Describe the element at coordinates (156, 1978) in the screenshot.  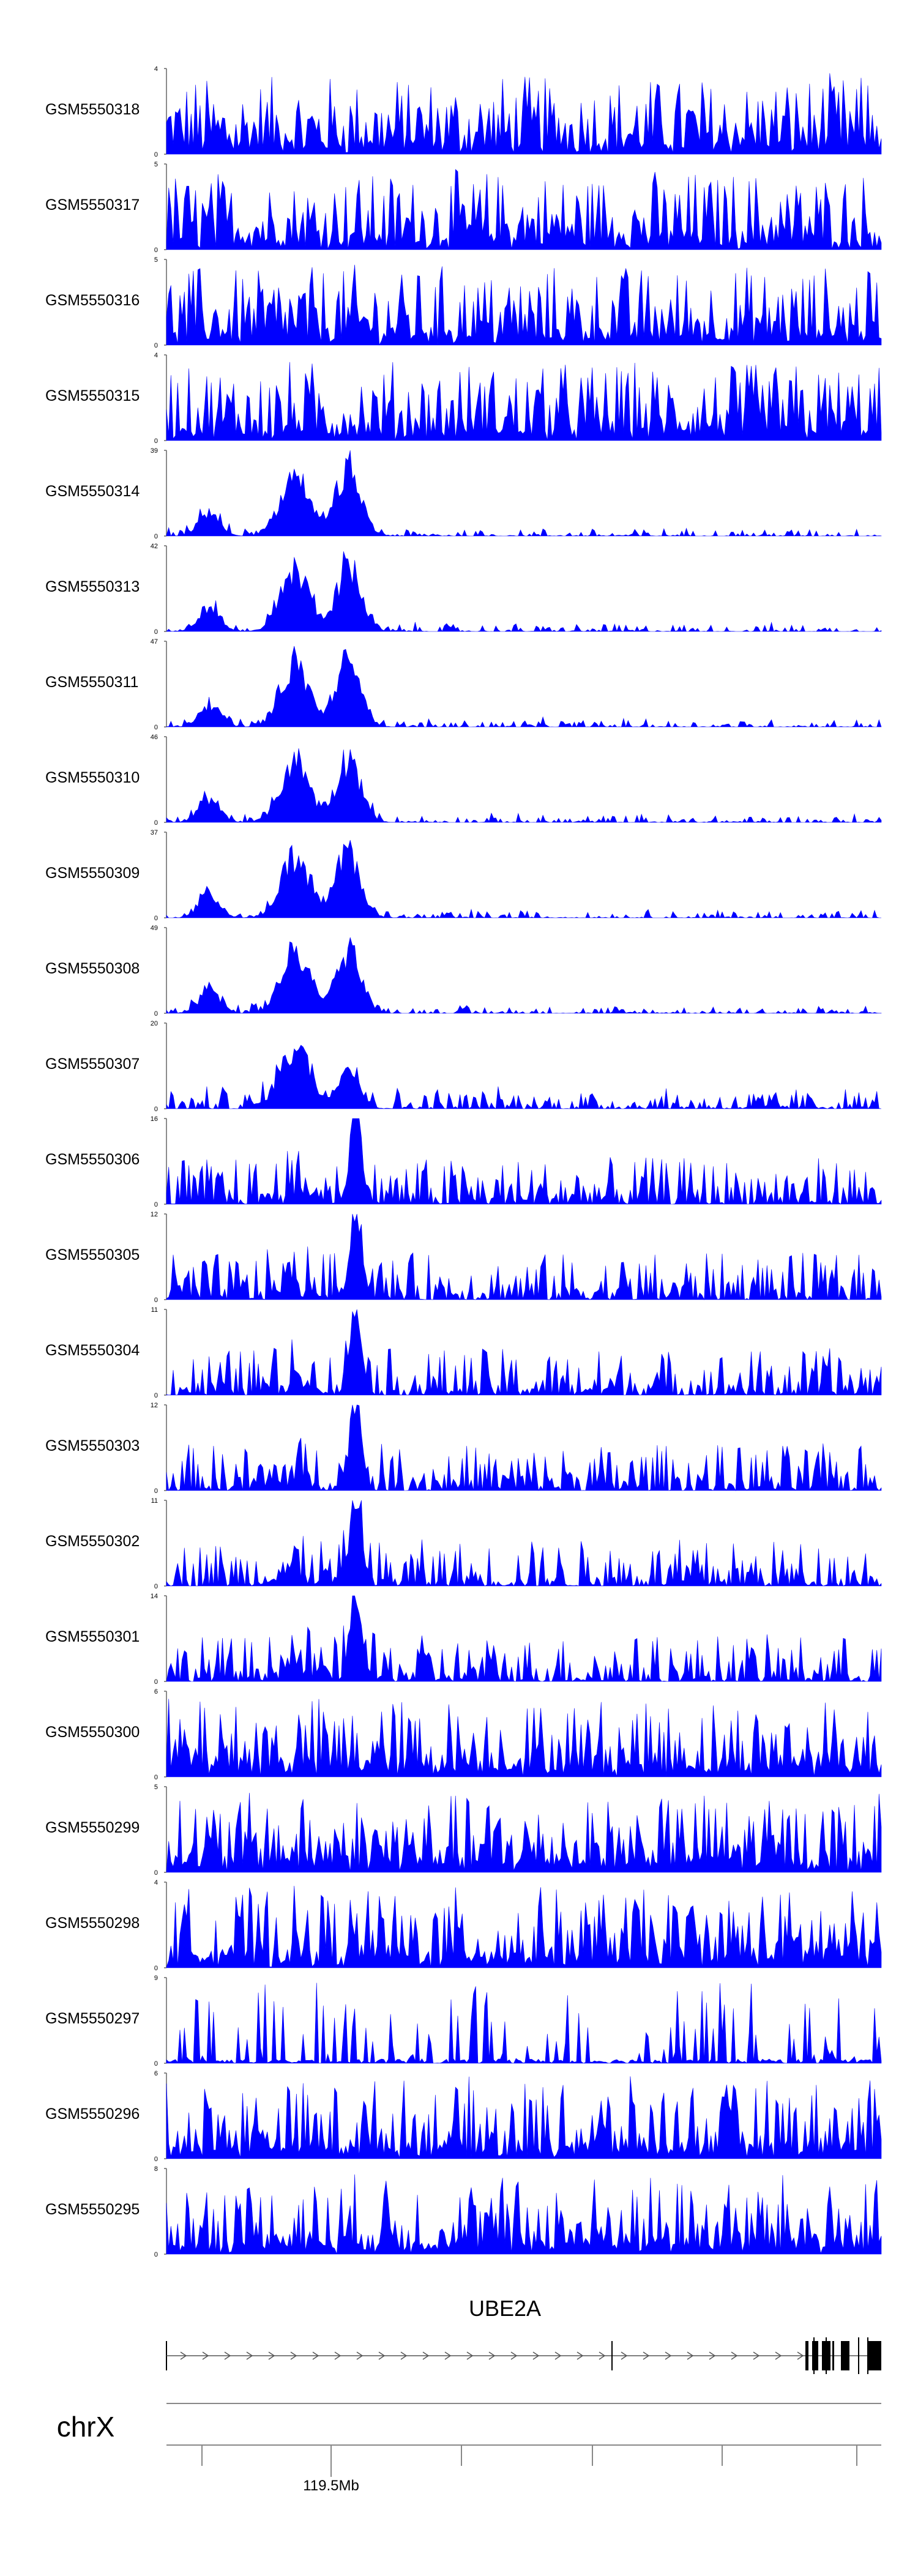
I see `y-max-label: 9` at that location.